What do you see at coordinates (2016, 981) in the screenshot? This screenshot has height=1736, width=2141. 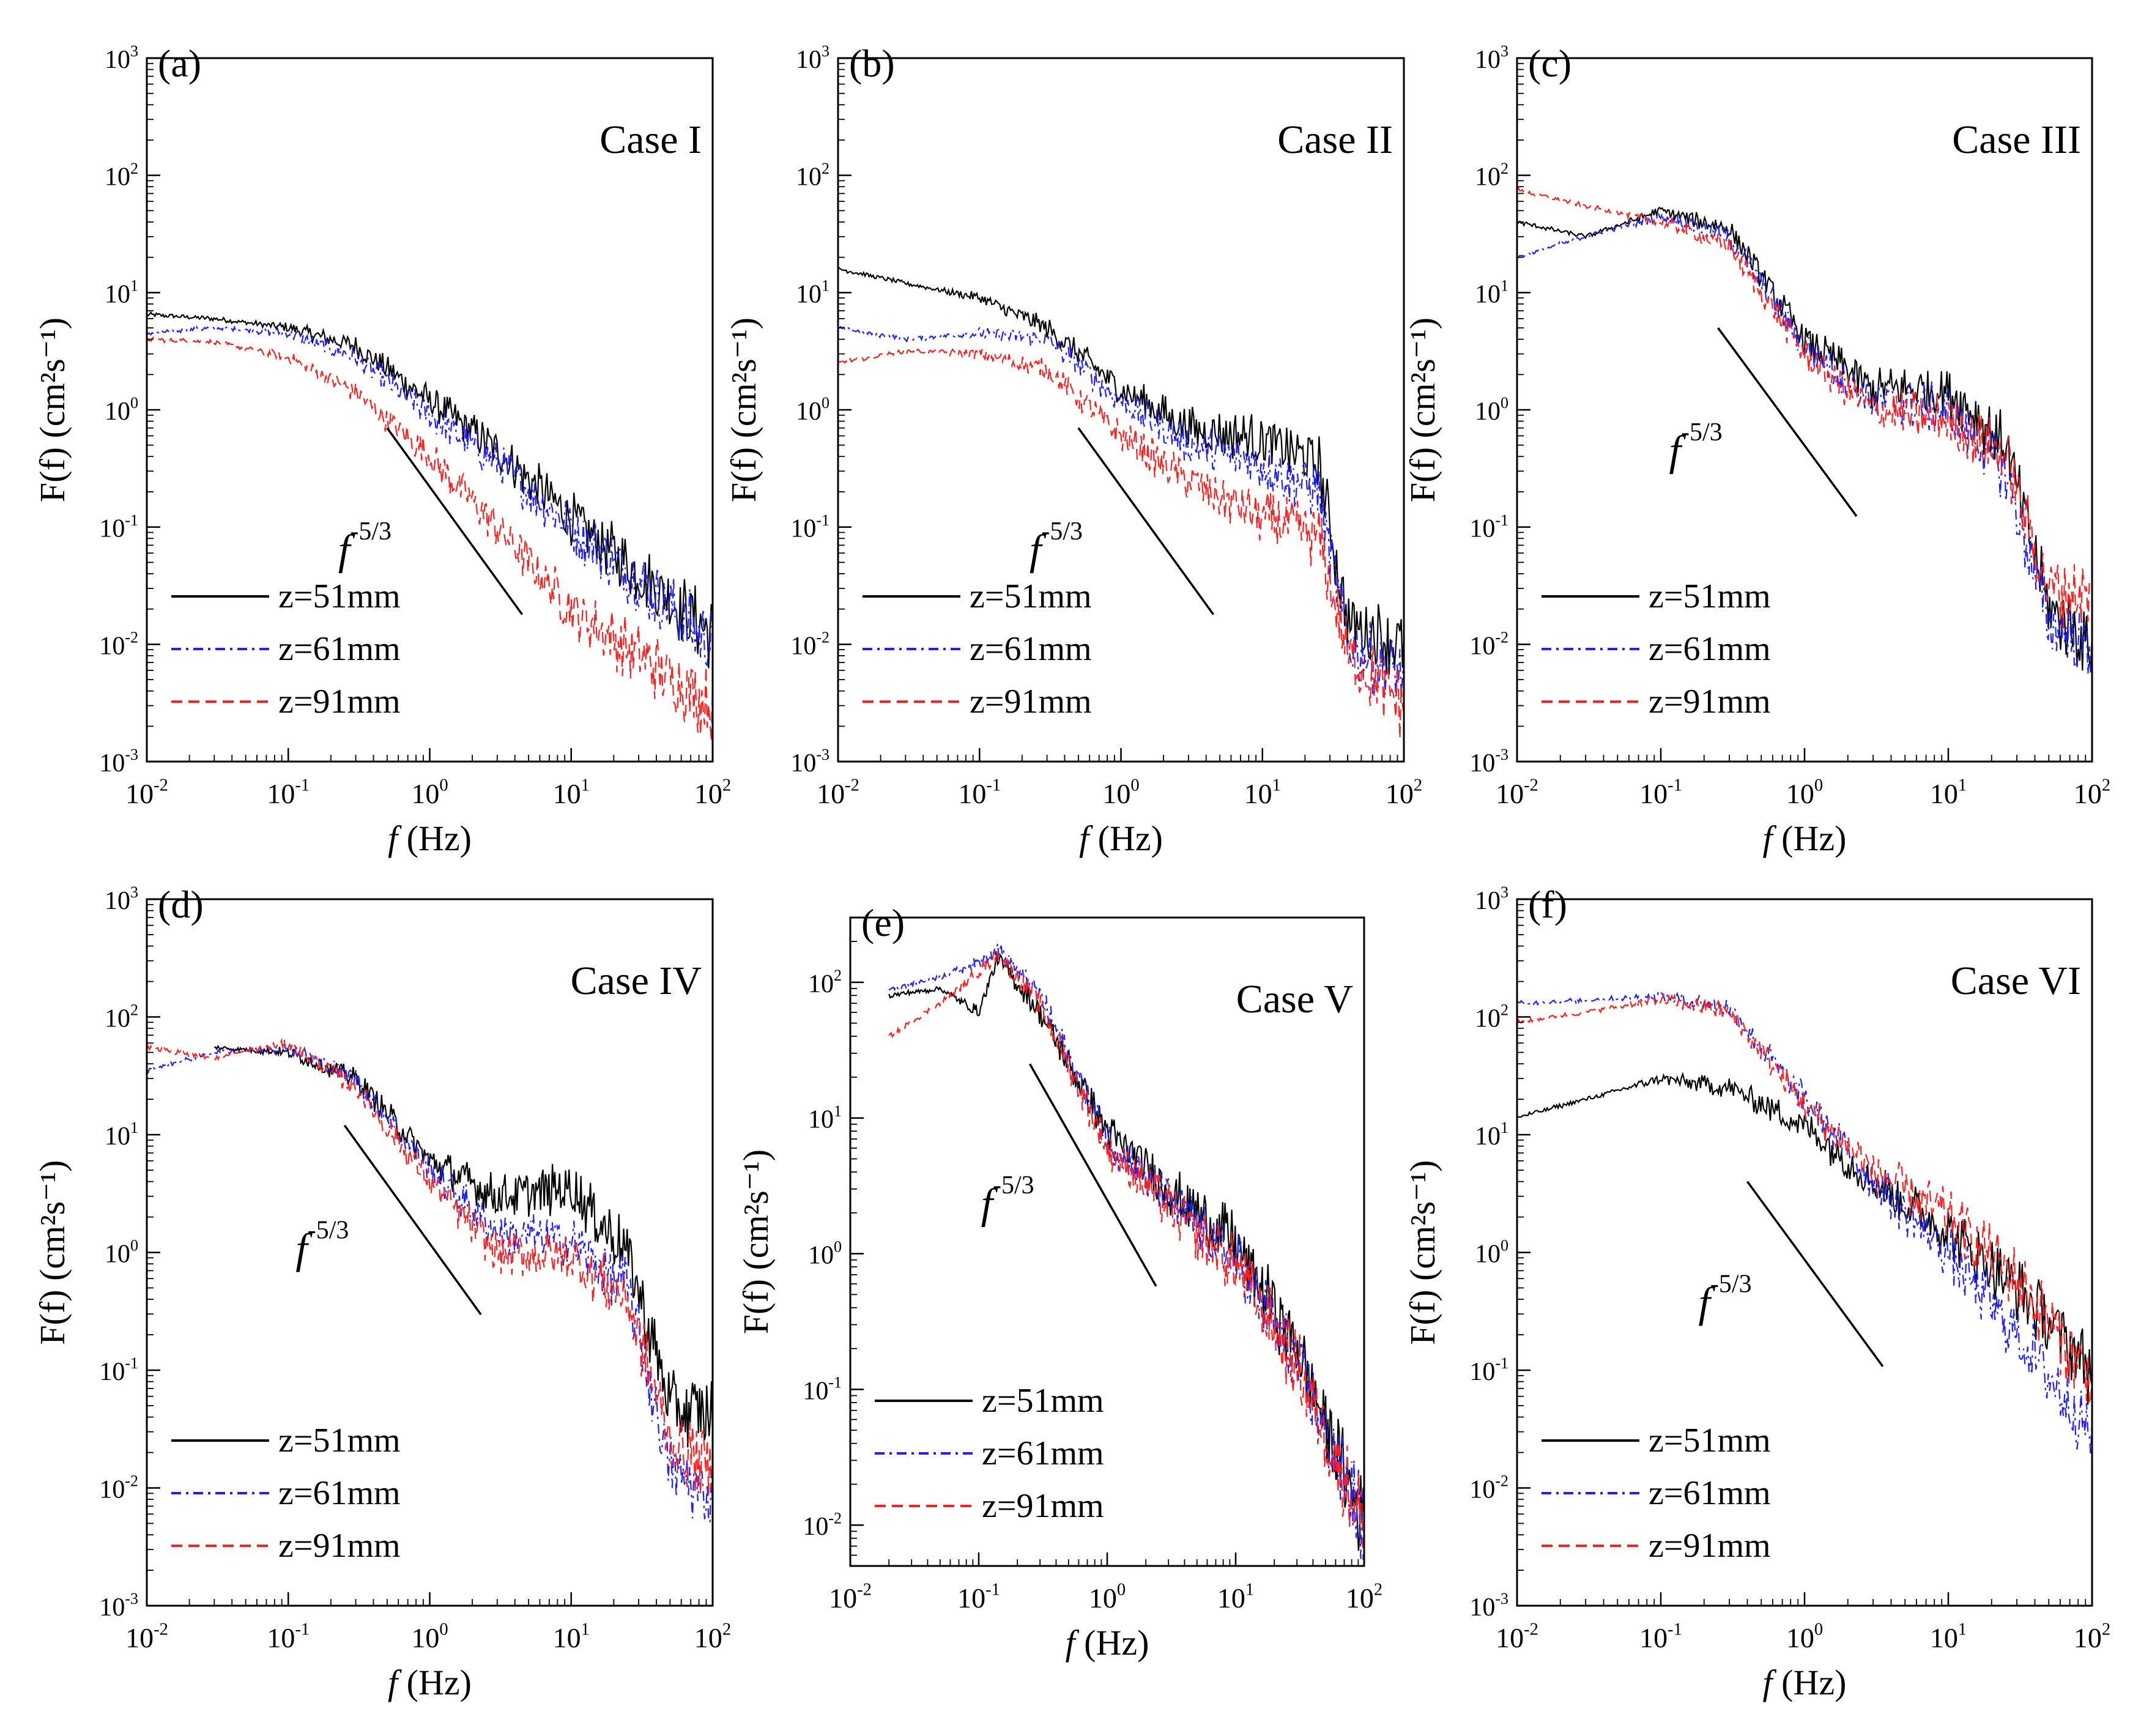 I see `case-title: Case VI` at bounding box center [2016, 981].